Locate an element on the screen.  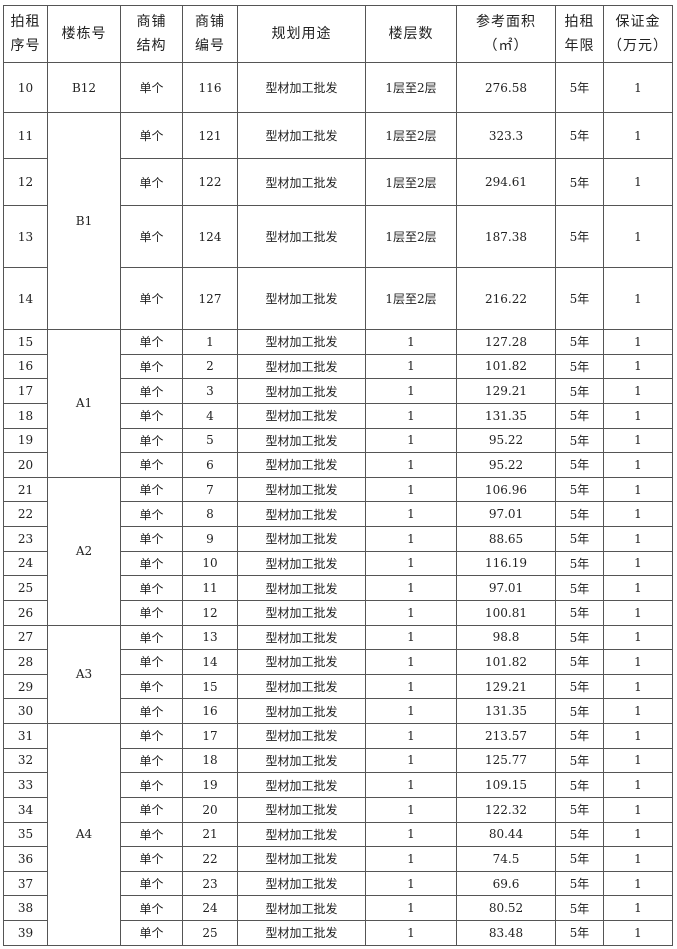
shop-no-cell: 19 is located at coordinates (210, 785).